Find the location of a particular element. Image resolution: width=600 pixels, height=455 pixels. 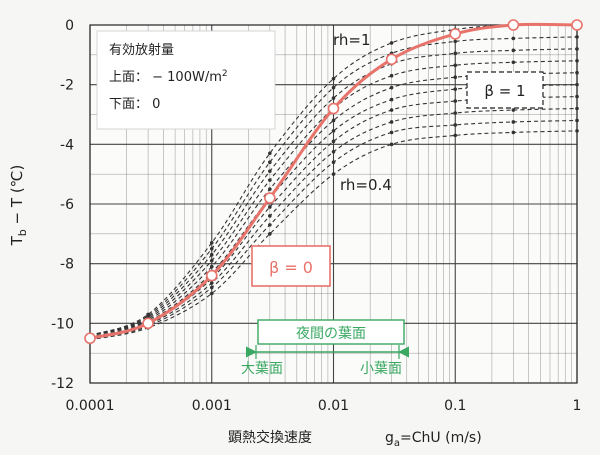

x-tick-label: 0.001 is located at coordinates (212, 406).